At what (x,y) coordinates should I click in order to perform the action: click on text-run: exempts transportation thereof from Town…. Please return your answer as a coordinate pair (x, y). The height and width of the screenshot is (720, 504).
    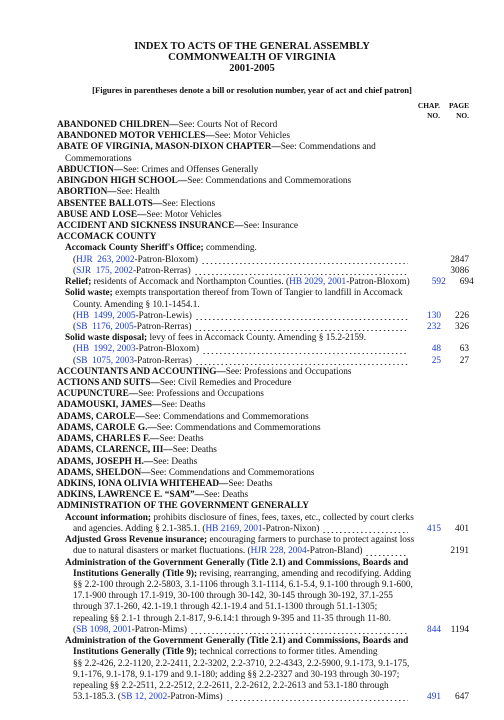
    Looking at the image, I should click on (257, 293).